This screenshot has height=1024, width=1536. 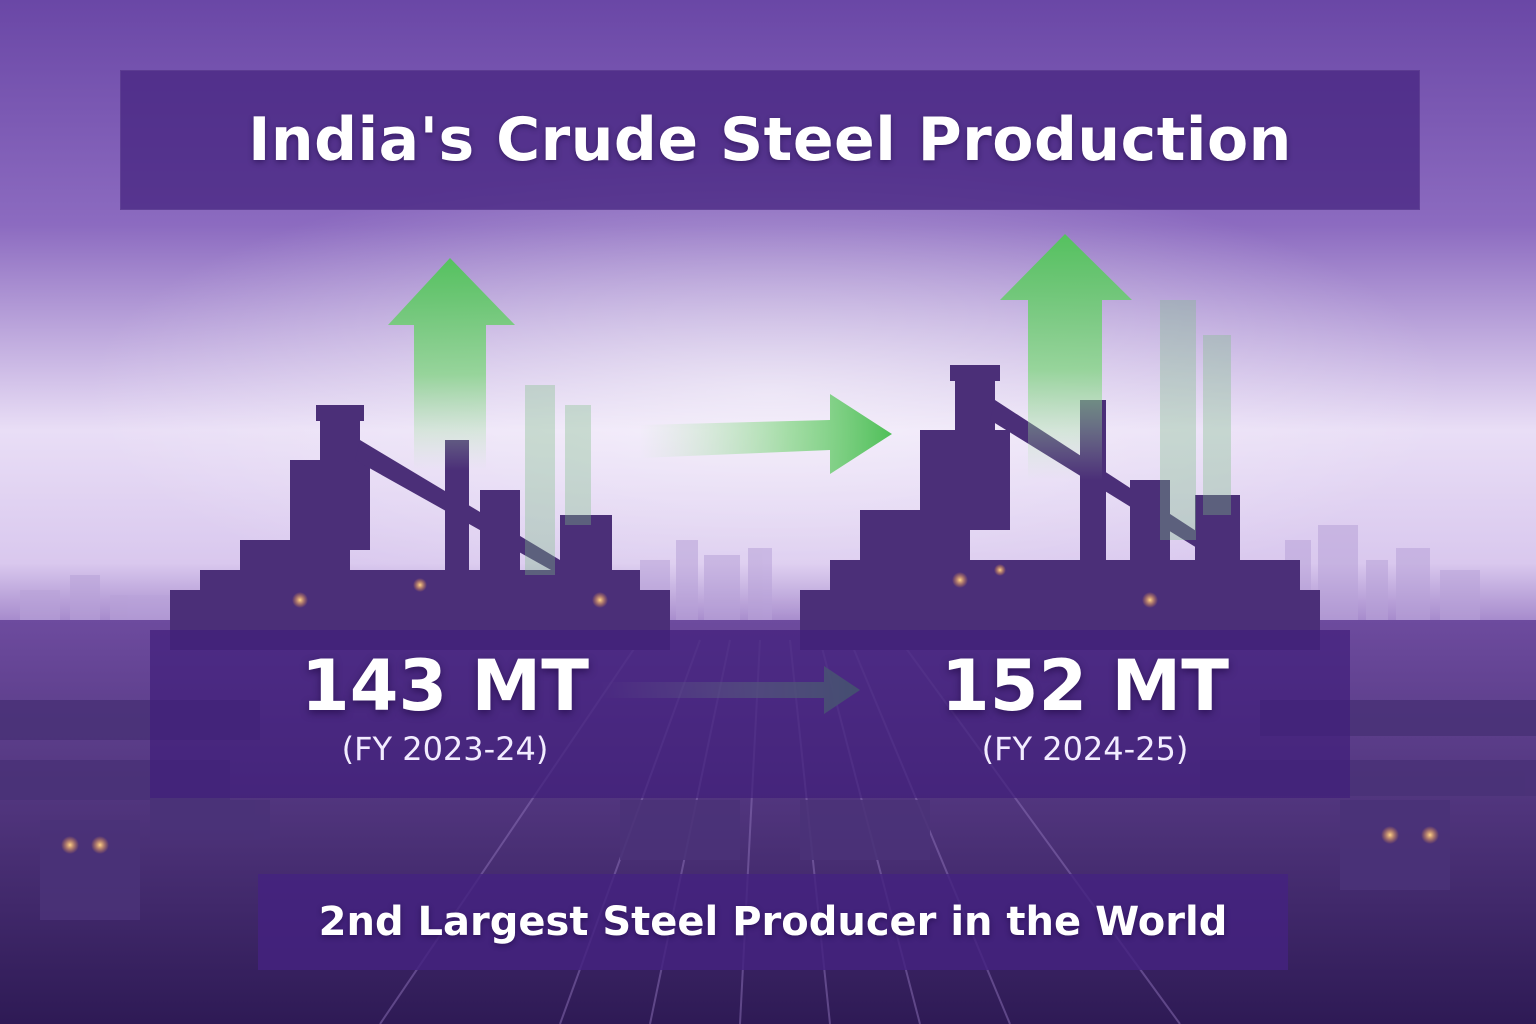 What do you see at coordinates (1085, 686) in the screenshot?
I see `stat-value: 152 MT` at bounding box center [1085, 686].